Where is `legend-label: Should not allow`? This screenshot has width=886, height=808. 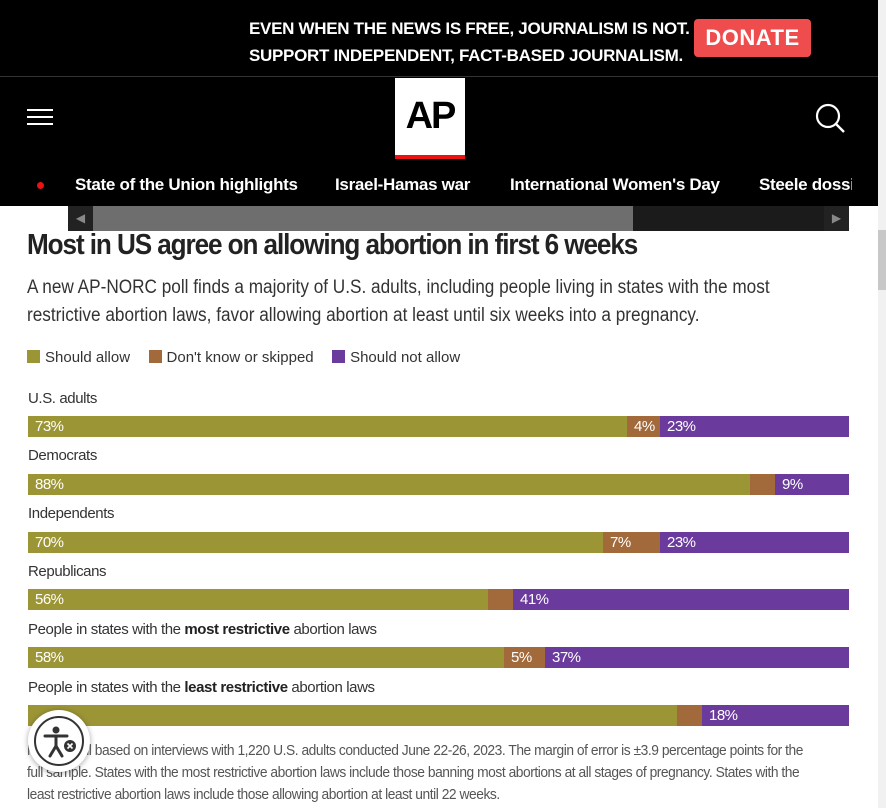 legend-label: Should not allow is located at coordinates (405, 357).